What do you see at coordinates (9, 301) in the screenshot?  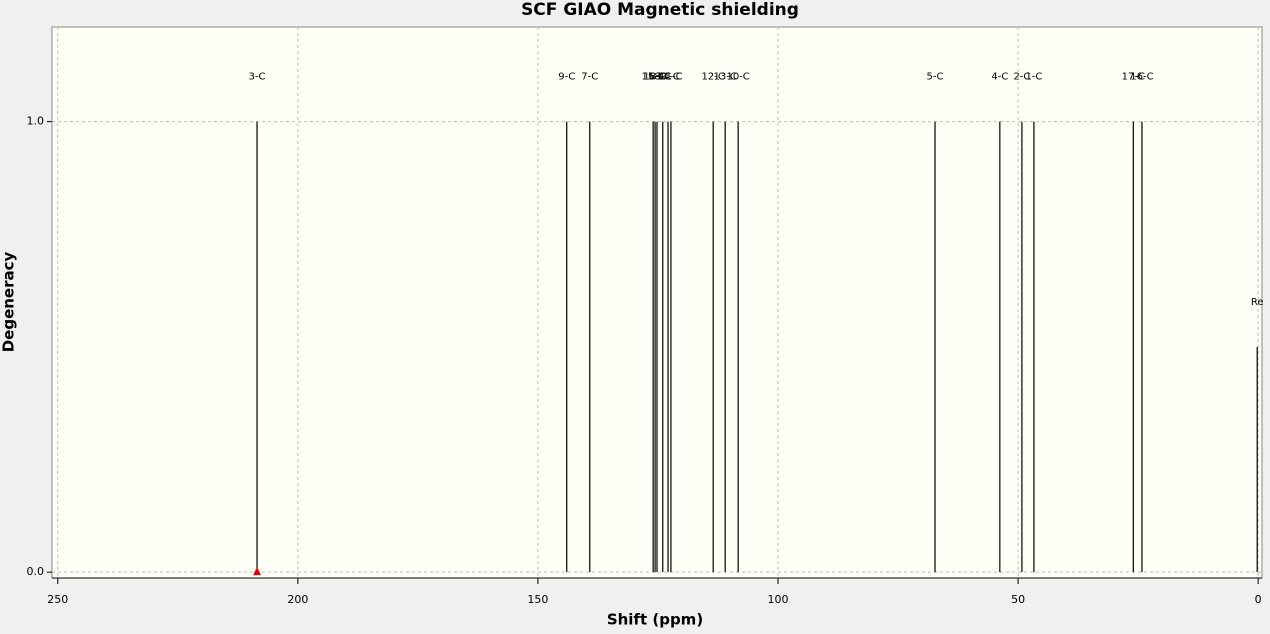 I see `y-axis-title: Degeneracy` at bounding box center [9, 301].